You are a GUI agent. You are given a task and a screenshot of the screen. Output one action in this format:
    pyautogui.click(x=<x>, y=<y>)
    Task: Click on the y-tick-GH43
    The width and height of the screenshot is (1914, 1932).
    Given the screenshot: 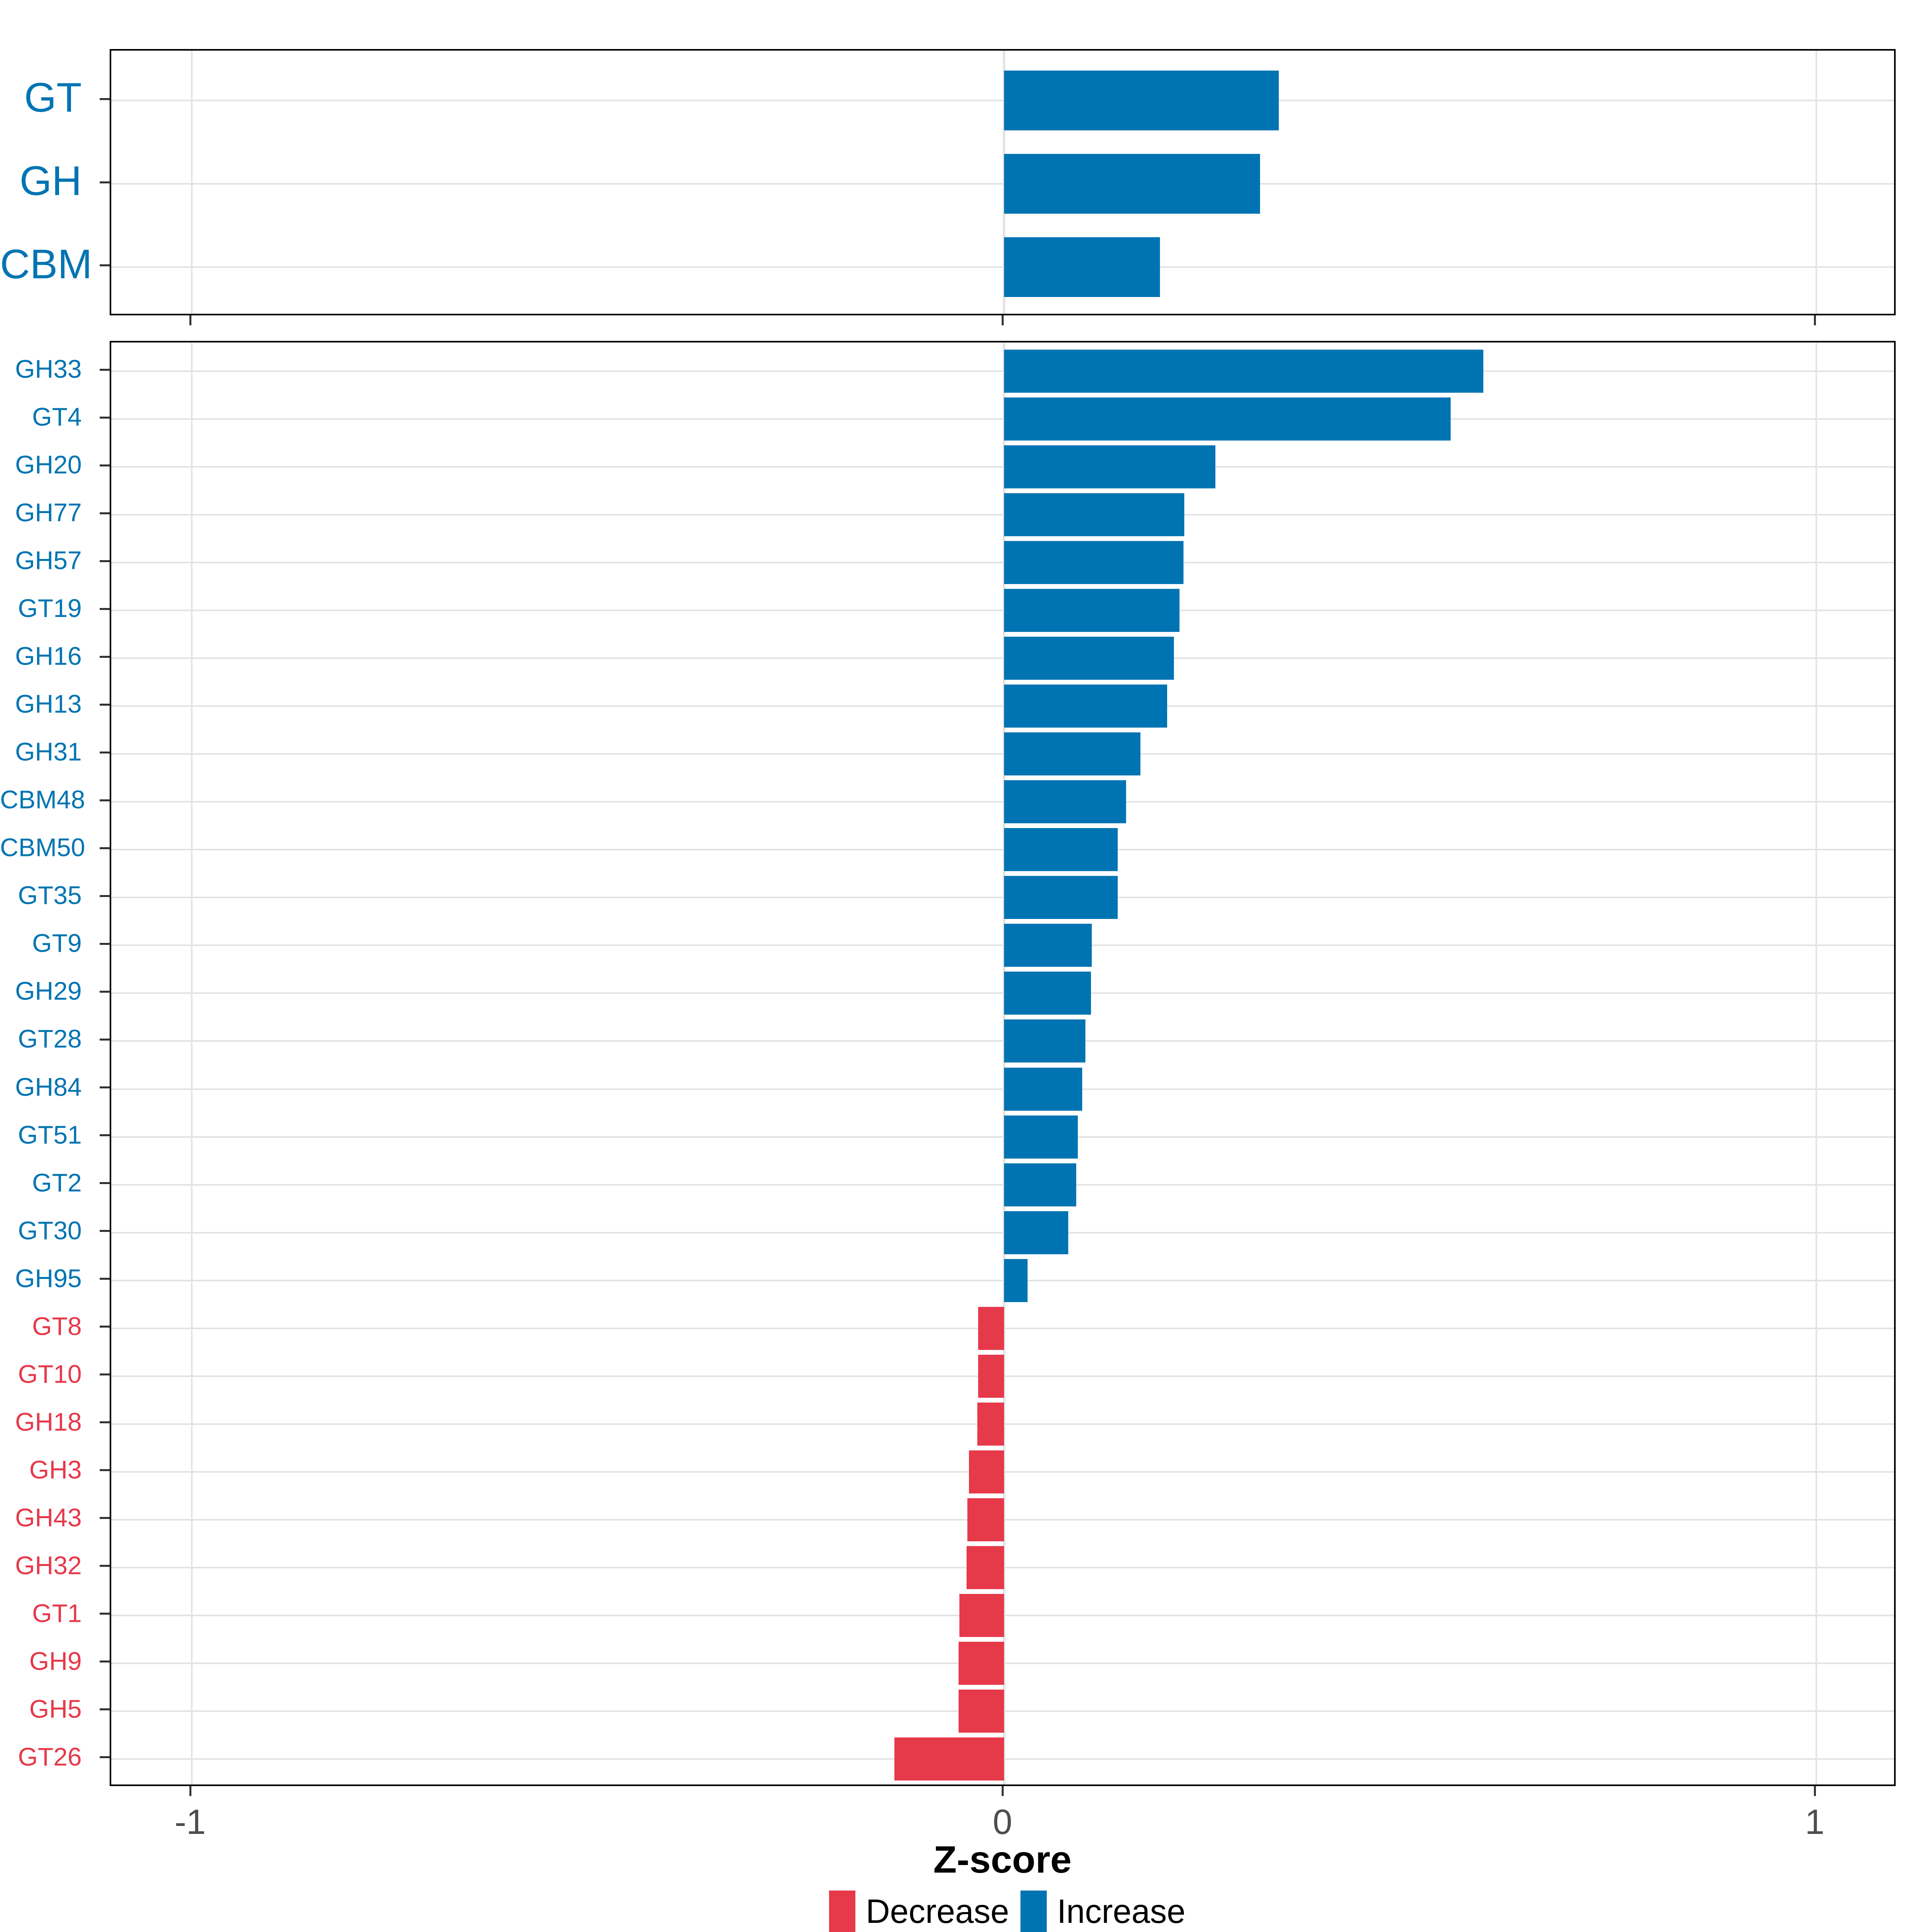 What is the action you would take?
    pyautogui.click(x=105, y=1518)
    